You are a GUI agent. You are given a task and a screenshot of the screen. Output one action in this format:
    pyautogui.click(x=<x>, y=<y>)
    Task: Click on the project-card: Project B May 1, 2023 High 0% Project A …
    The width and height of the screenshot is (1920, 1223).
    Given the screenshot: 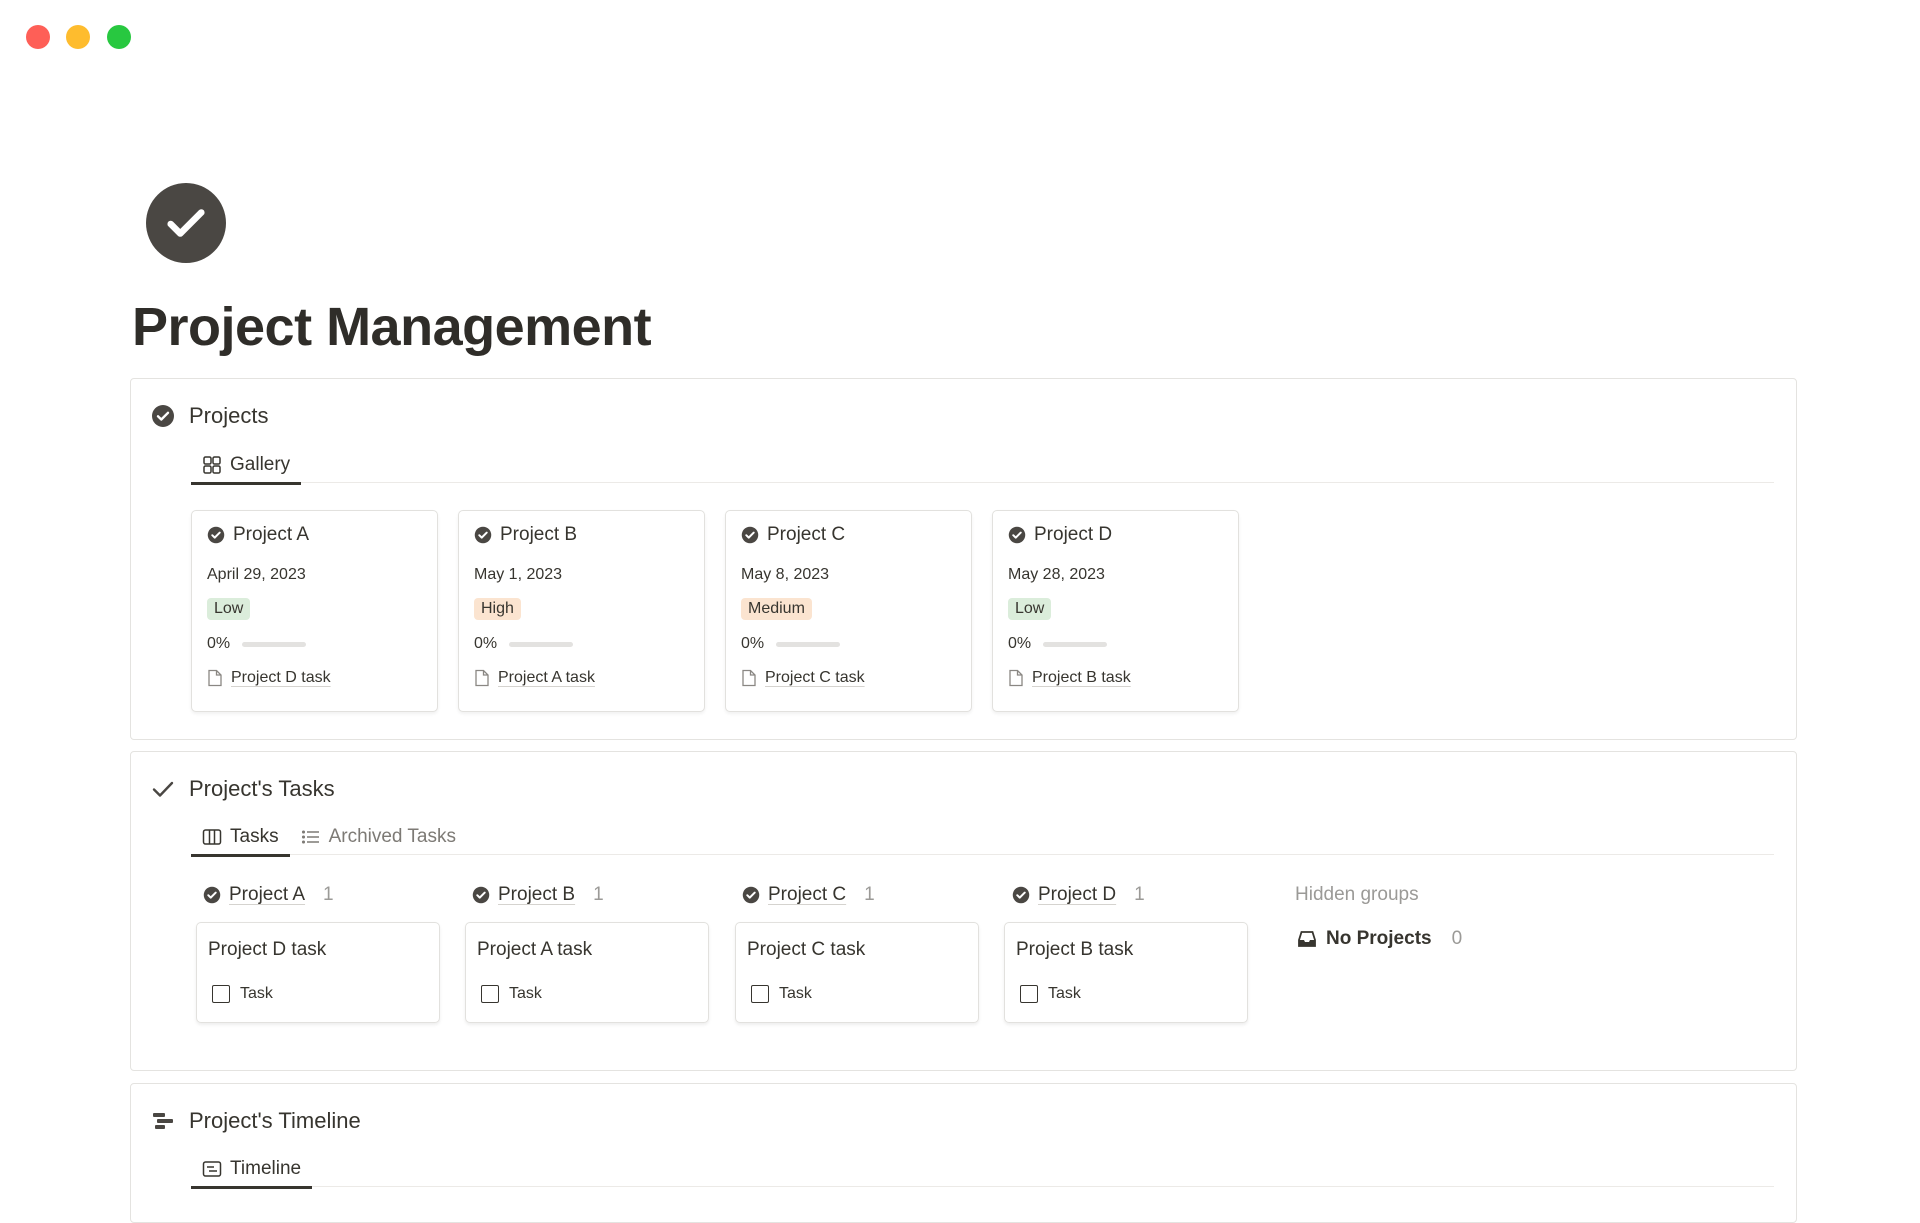 What is the action you would take?
    pyautogui.click(x=581, y=611)
    